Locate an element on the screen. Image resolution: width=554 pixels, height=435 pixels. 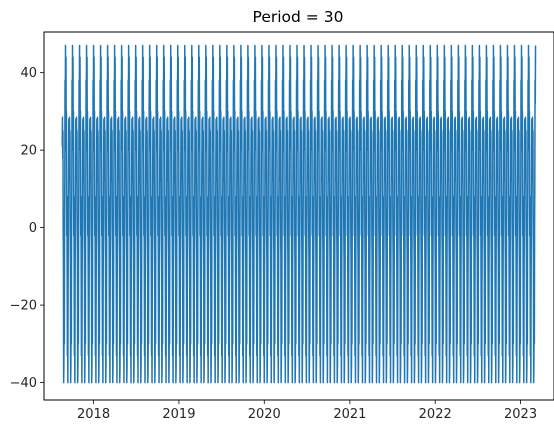
y-tick-label: 20 is located at coordinates (28, 151).